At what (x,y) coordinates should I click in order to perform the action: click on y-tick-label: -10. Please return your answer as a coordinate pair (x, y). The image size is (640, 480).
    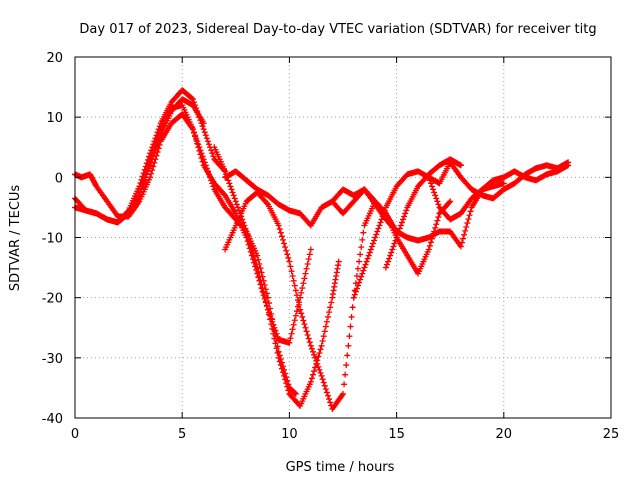
    Looking at the image, I should click on (52, 239).